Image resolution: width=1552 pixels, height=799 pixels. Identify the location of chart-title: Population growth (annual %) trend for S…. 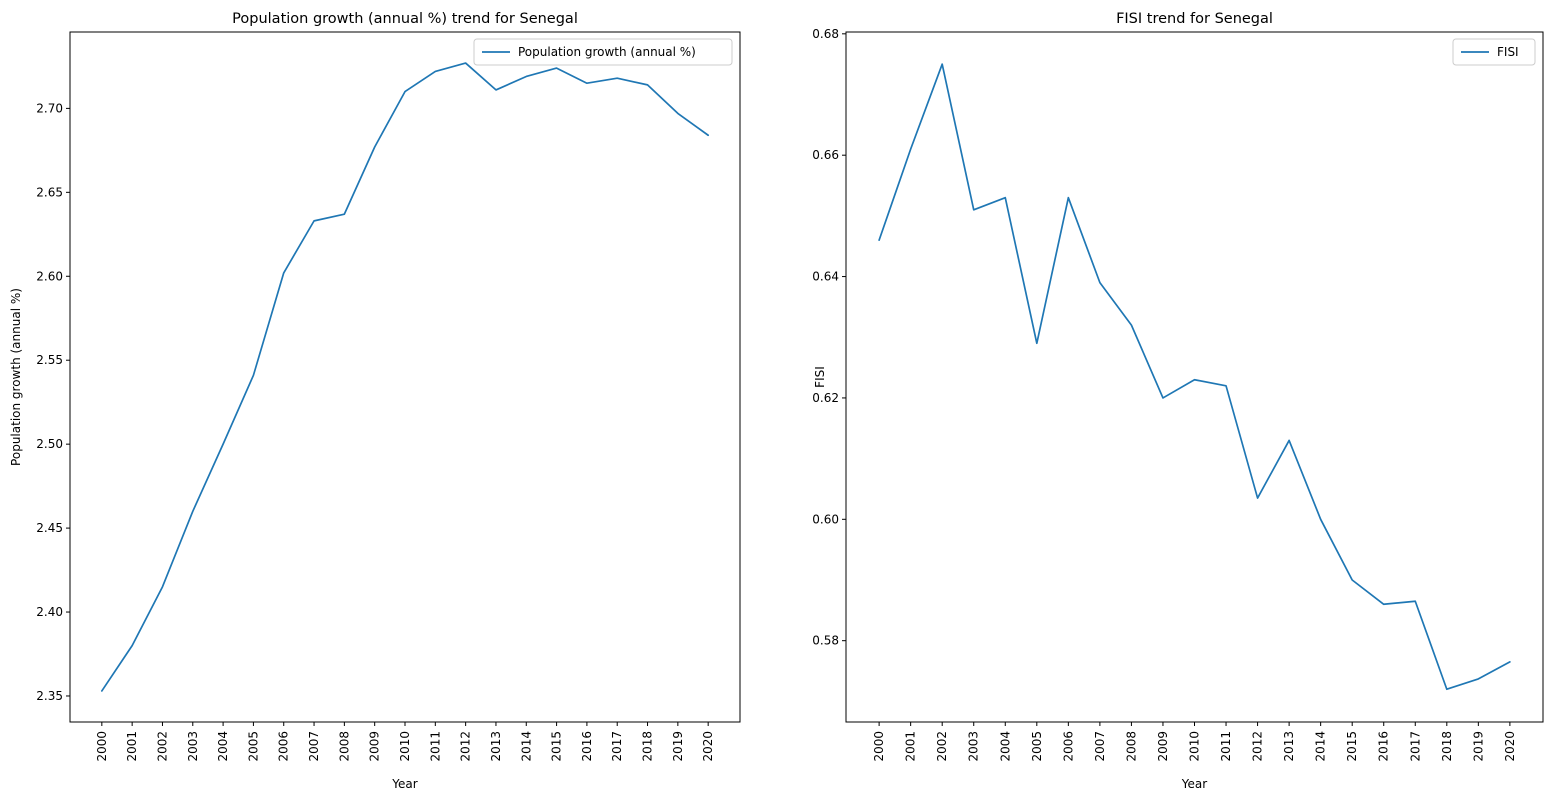
(405, 19).